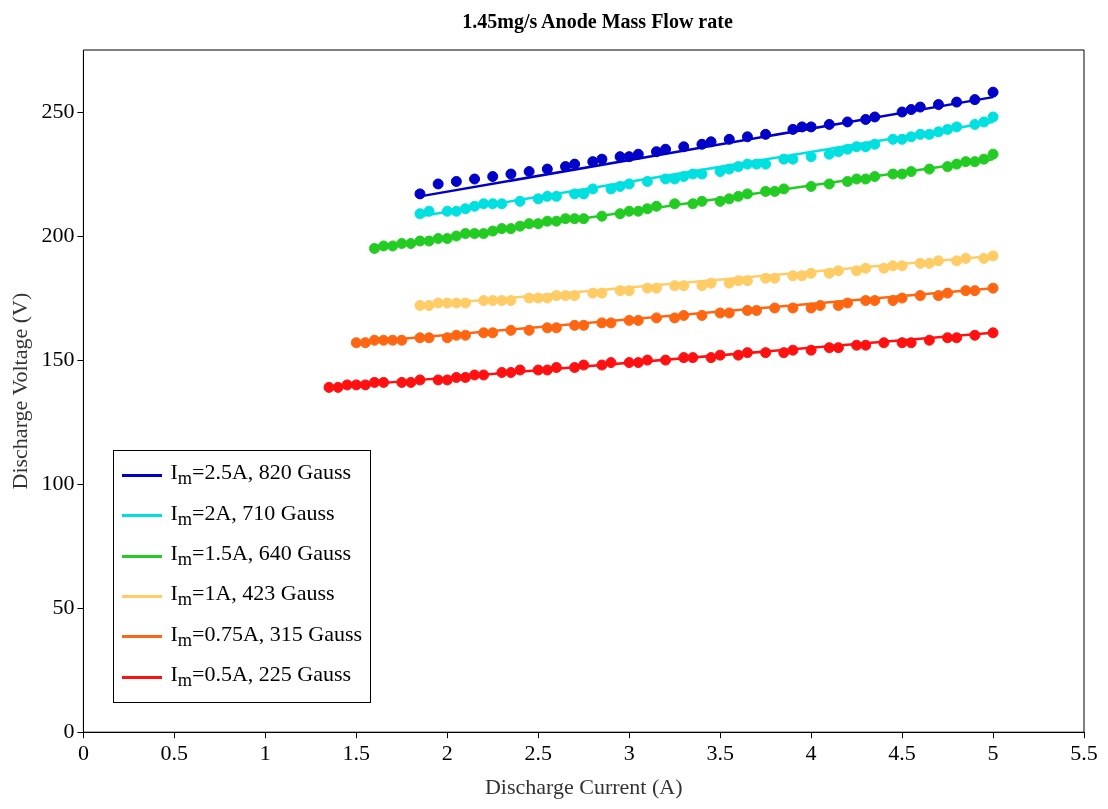  Describe the element at coordinates (69, 730) in the screenshot. I see `y-tick-label: 0` at that location.